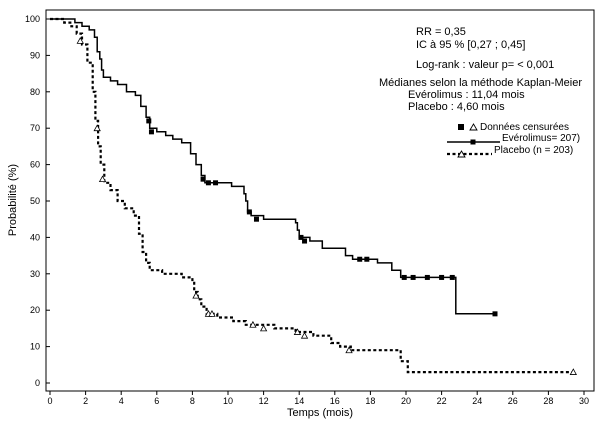 The image size is (605, 429). Describe the element at coordinates (477, 401) in the screenshot. I see `x-tick-label: 24` at that location.